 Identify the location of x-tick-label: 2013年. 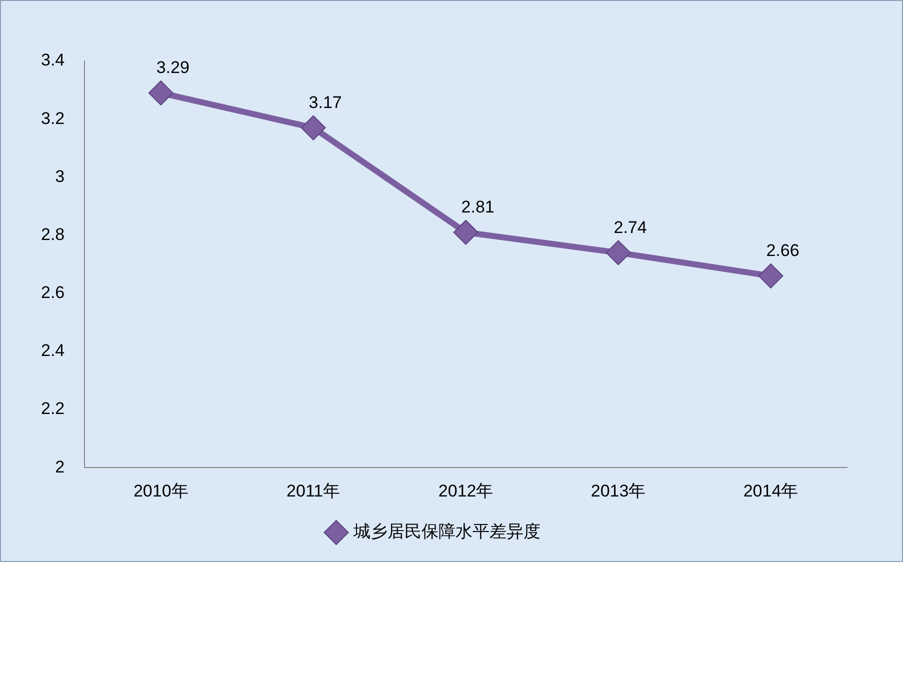
(618, 490).